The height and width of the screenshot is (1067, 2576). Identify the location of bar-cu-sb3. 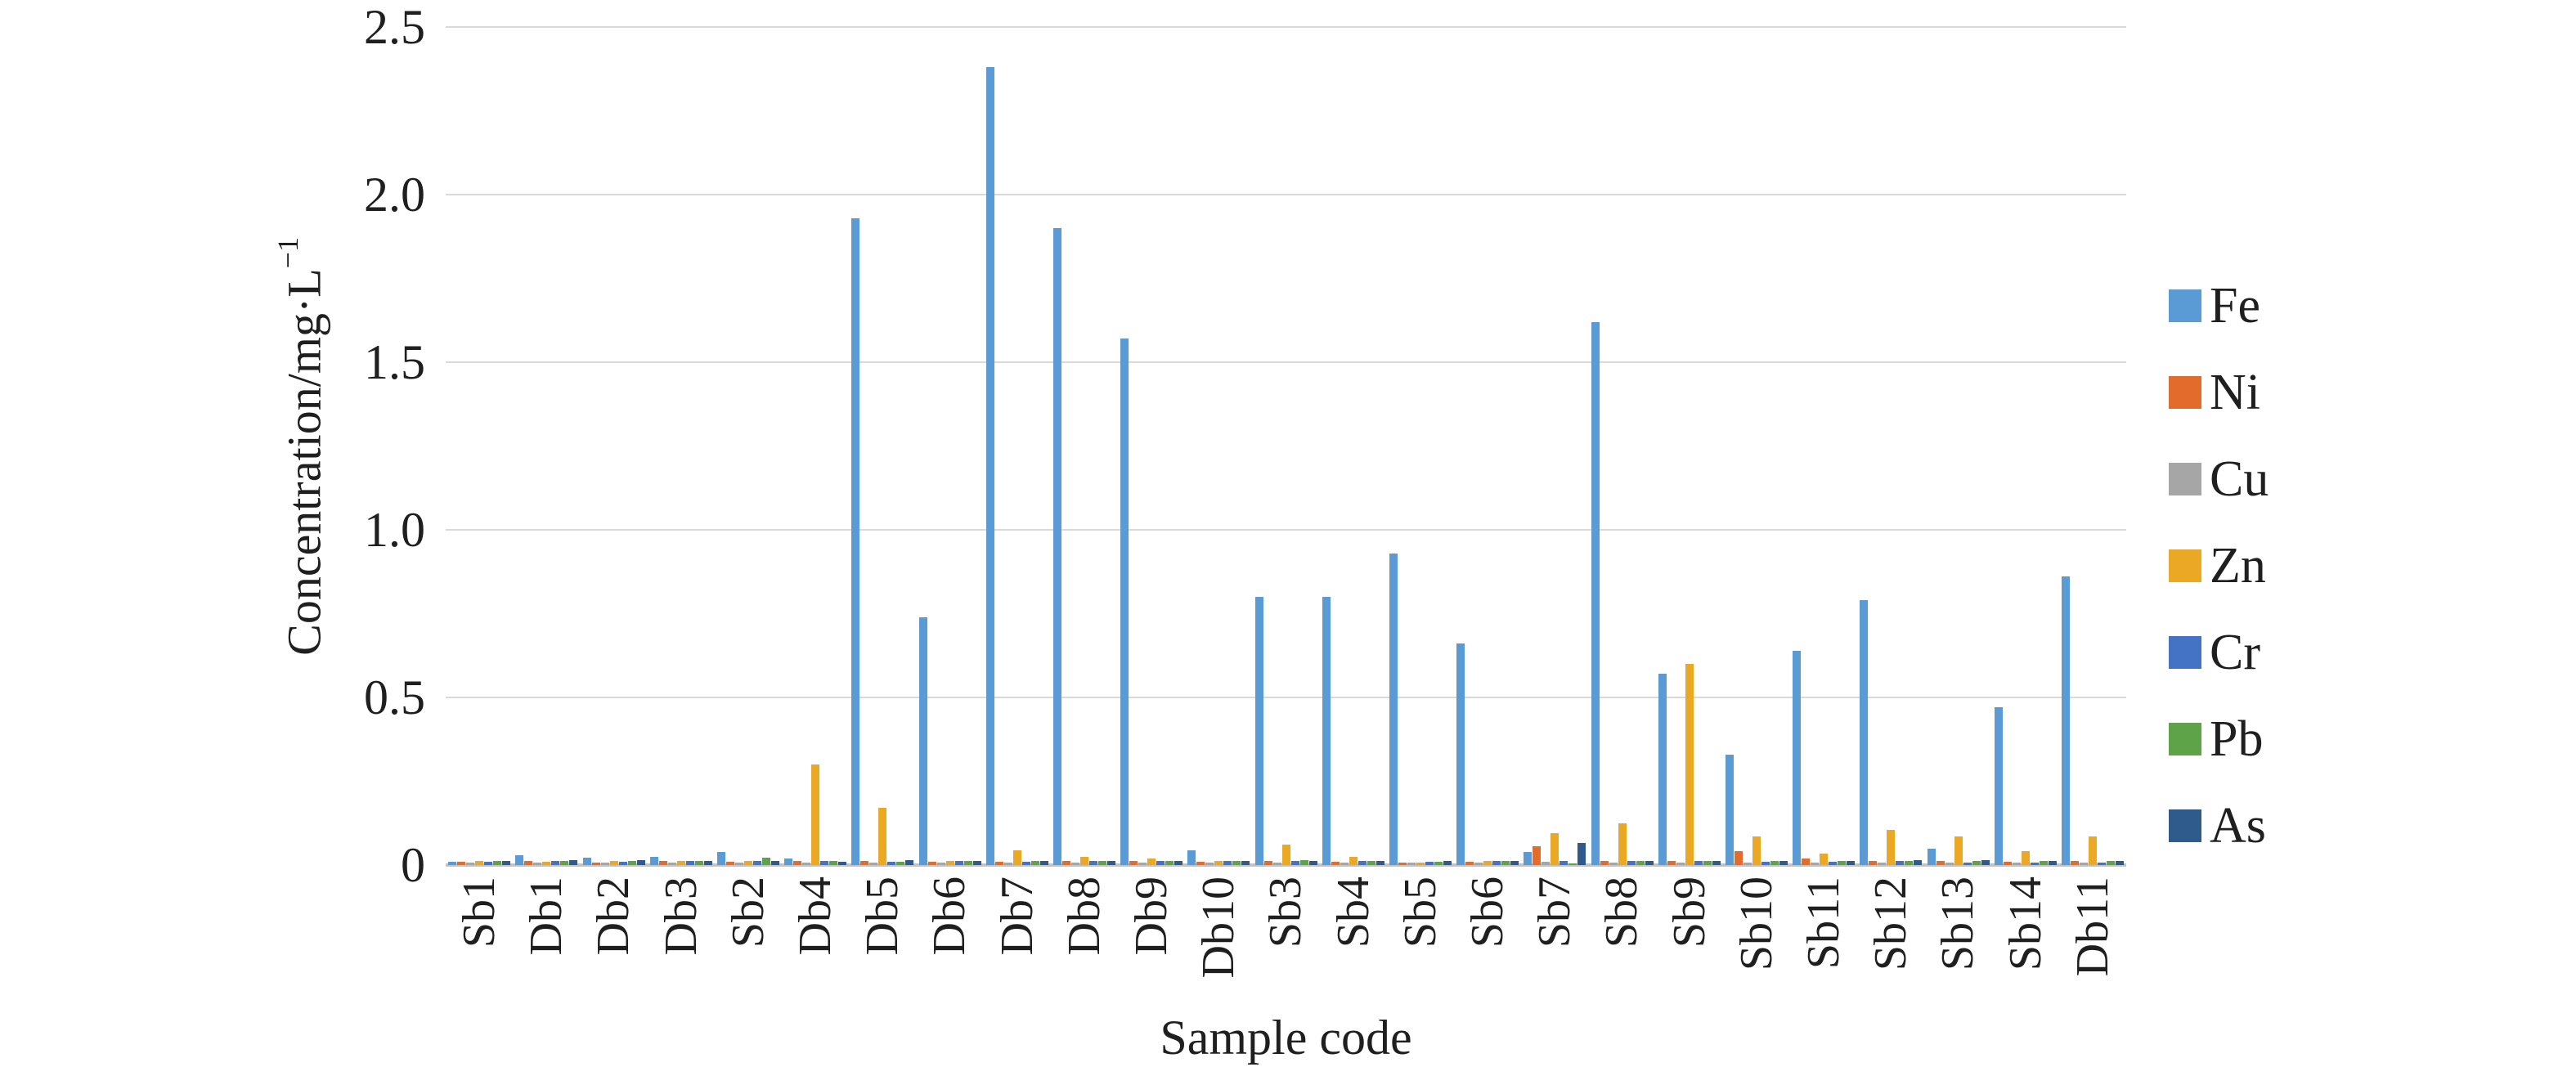
(1276, 863).